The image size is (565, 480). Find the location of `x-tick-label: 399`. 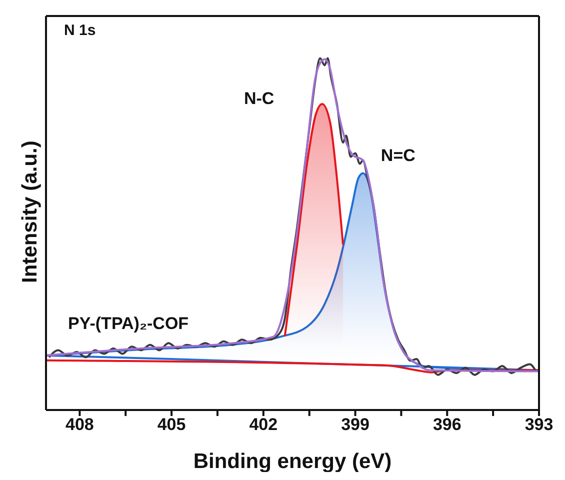

x-tick-label: 399 is located at coordinates (355, 424).